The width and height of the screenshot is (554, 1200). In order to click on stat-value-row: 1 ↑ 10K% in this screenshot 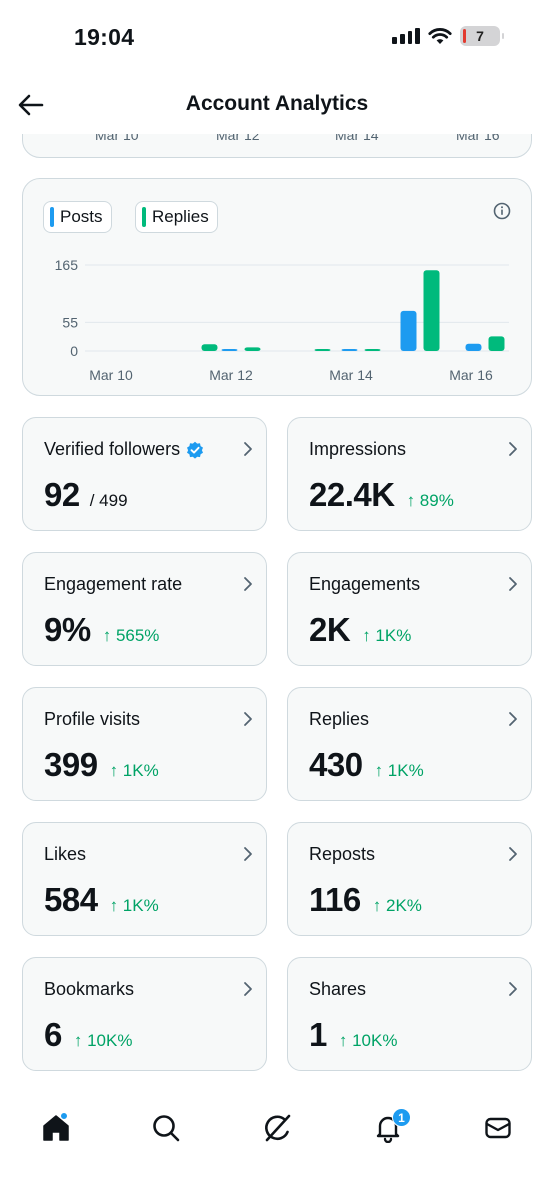, I will do `click(353, 1035)`.